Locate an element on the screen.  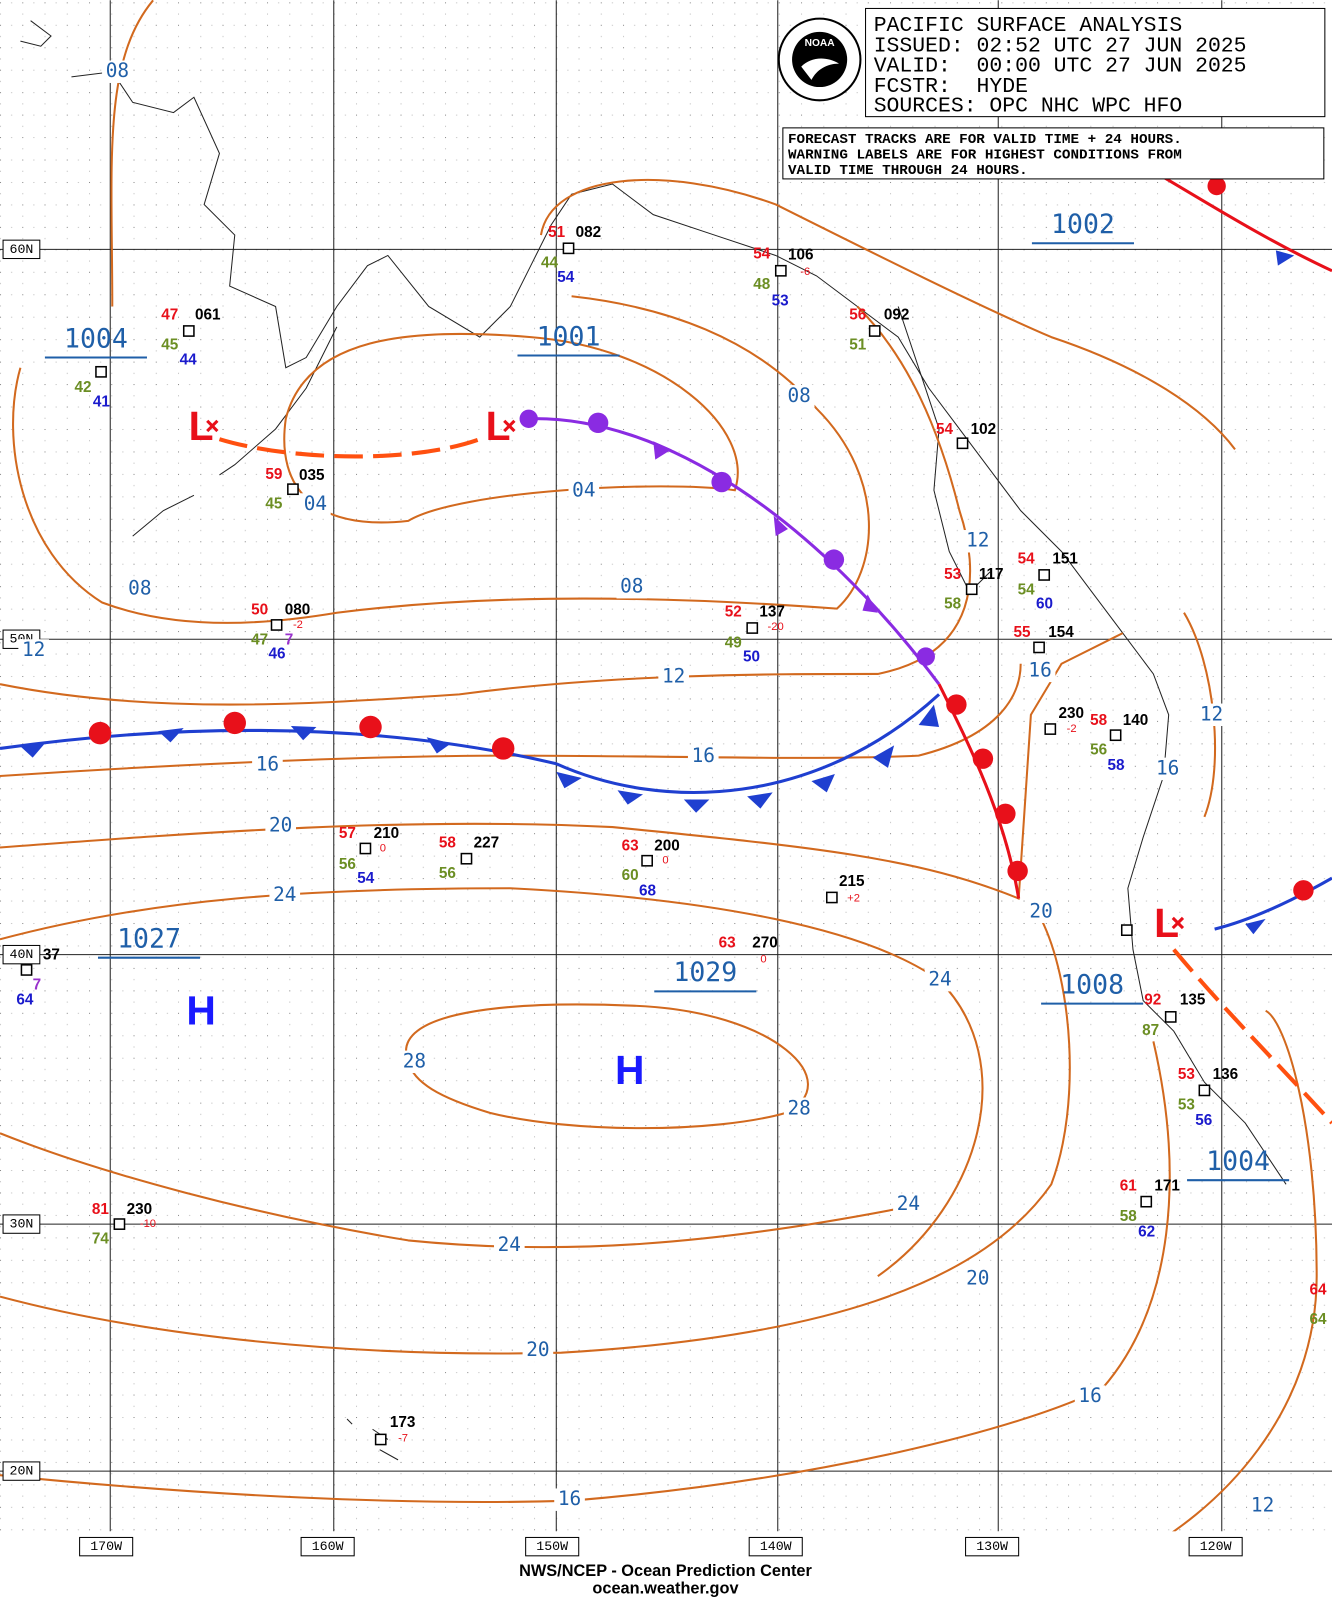
lon-label: 170W is located at coordinates (106, 1546).